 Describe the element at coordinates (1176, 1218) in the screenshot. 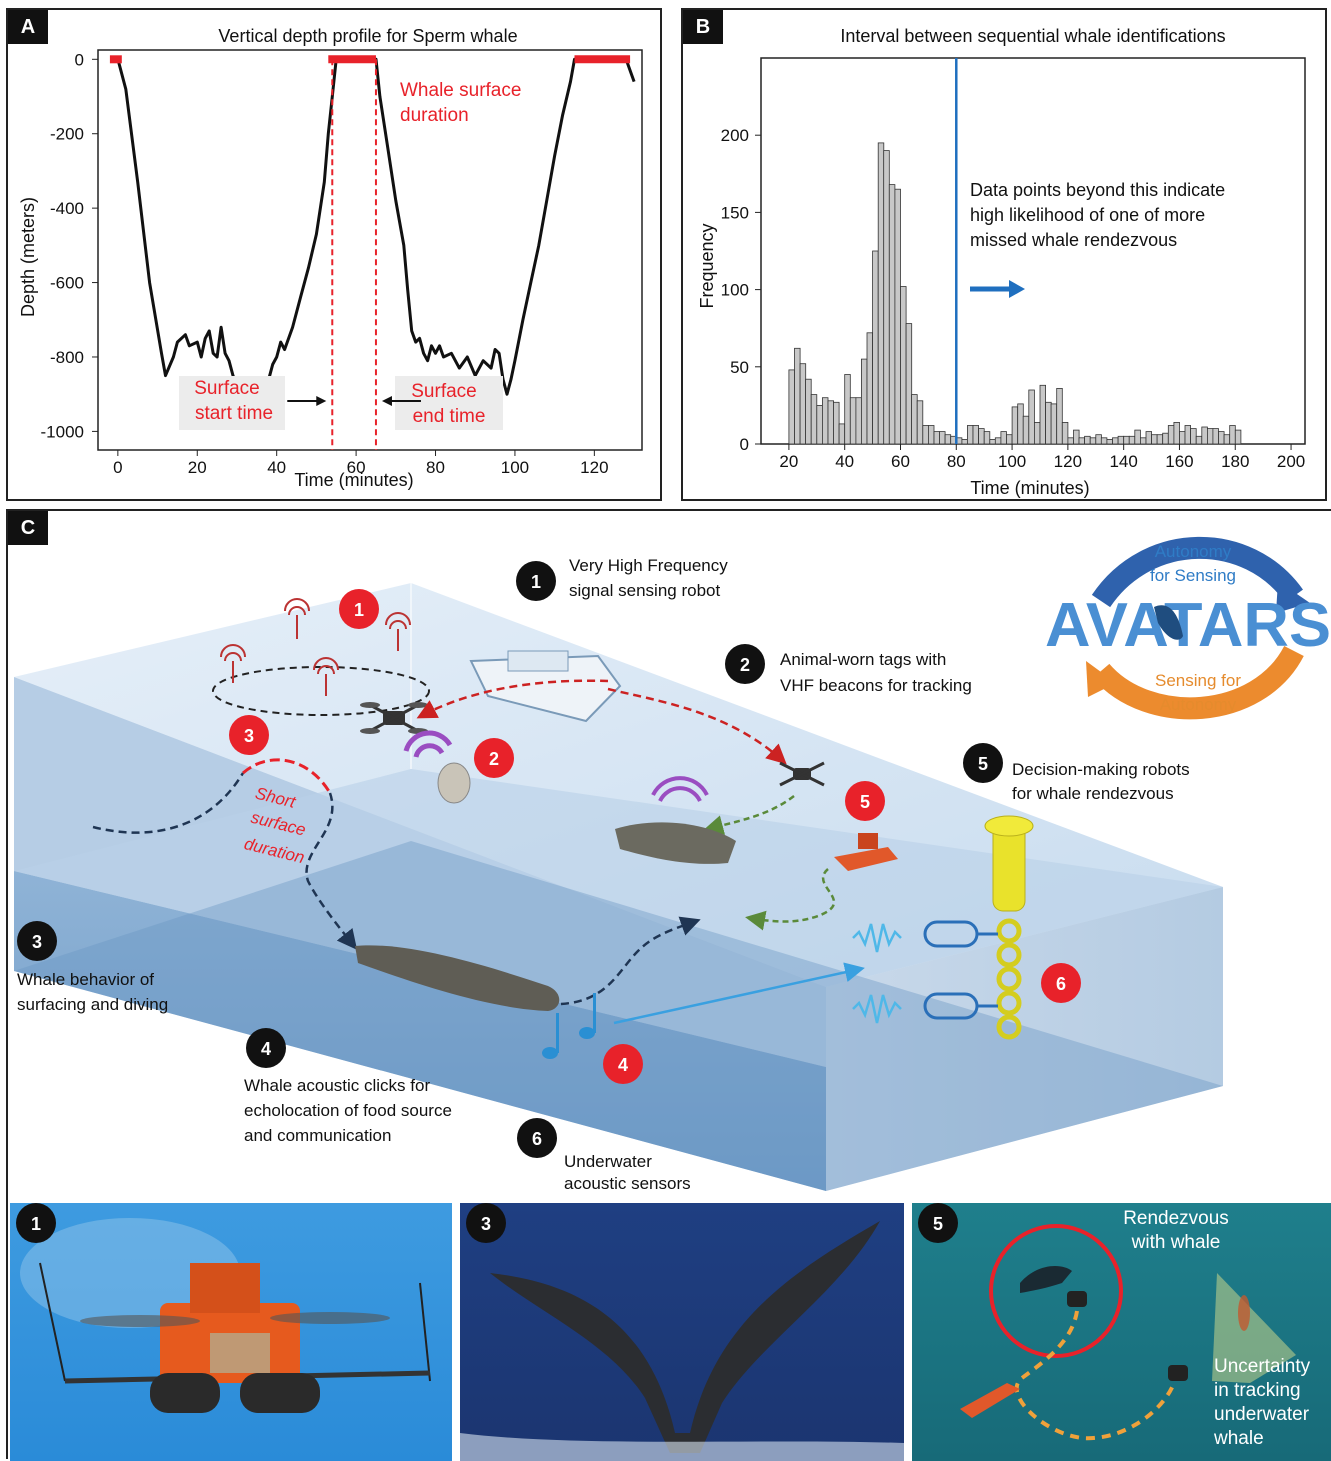

I see `rendezvous-label-1: Rendezvous` at that location.